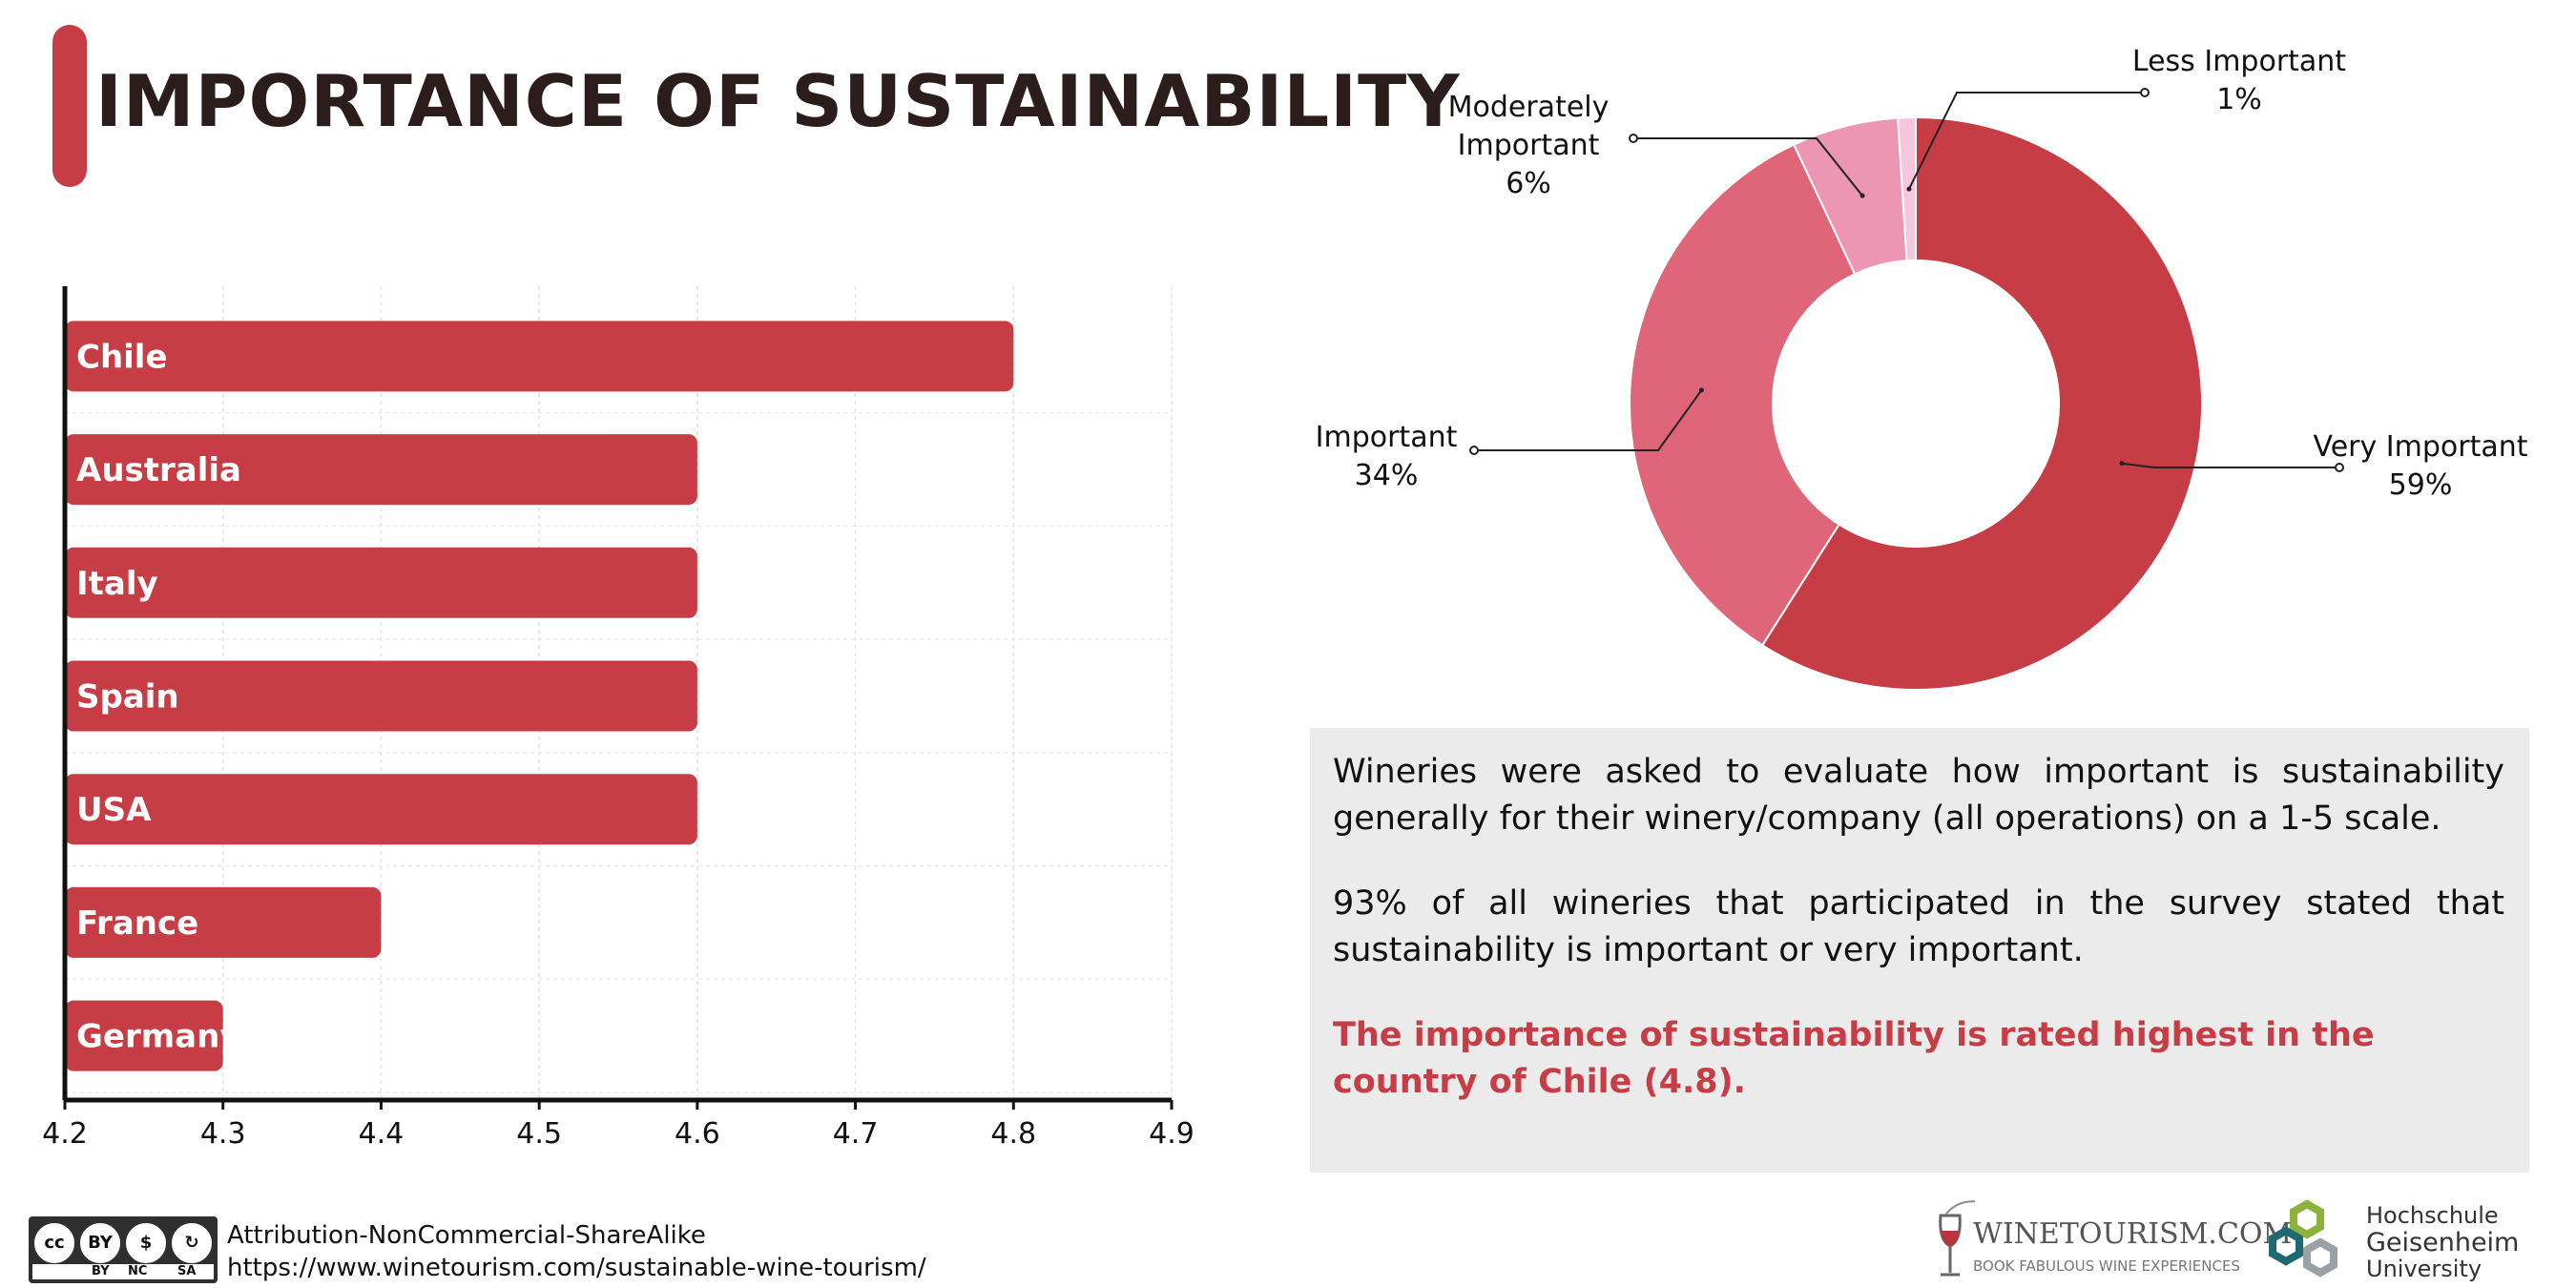  I want to click on license-text: Attribution-NonCommercial-ShareAlike, so click(466, 1235).